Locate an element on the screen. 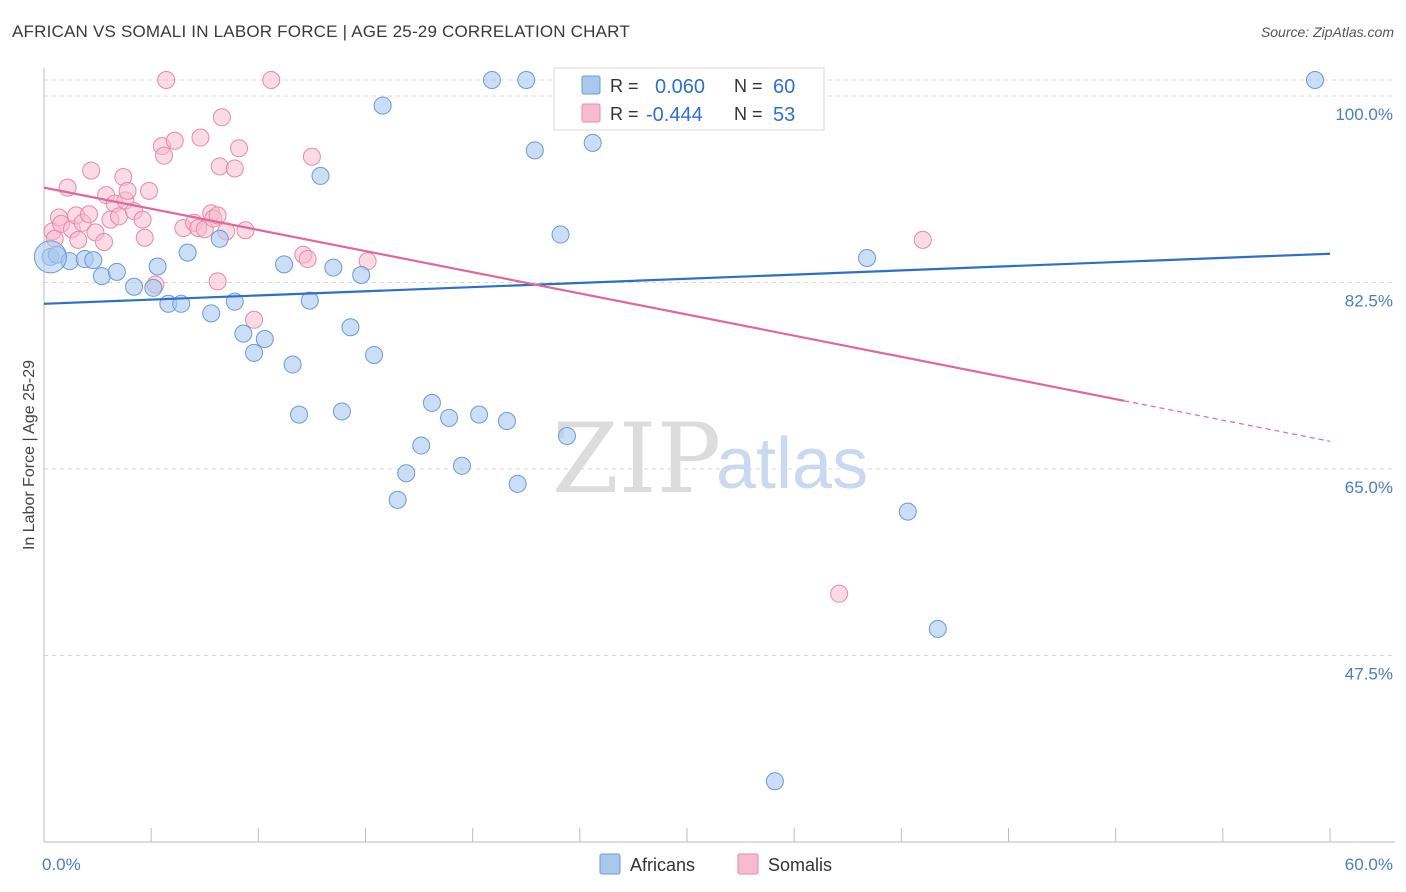  x-tick-label-min: 0.0% is located at coordinates (61, 864).